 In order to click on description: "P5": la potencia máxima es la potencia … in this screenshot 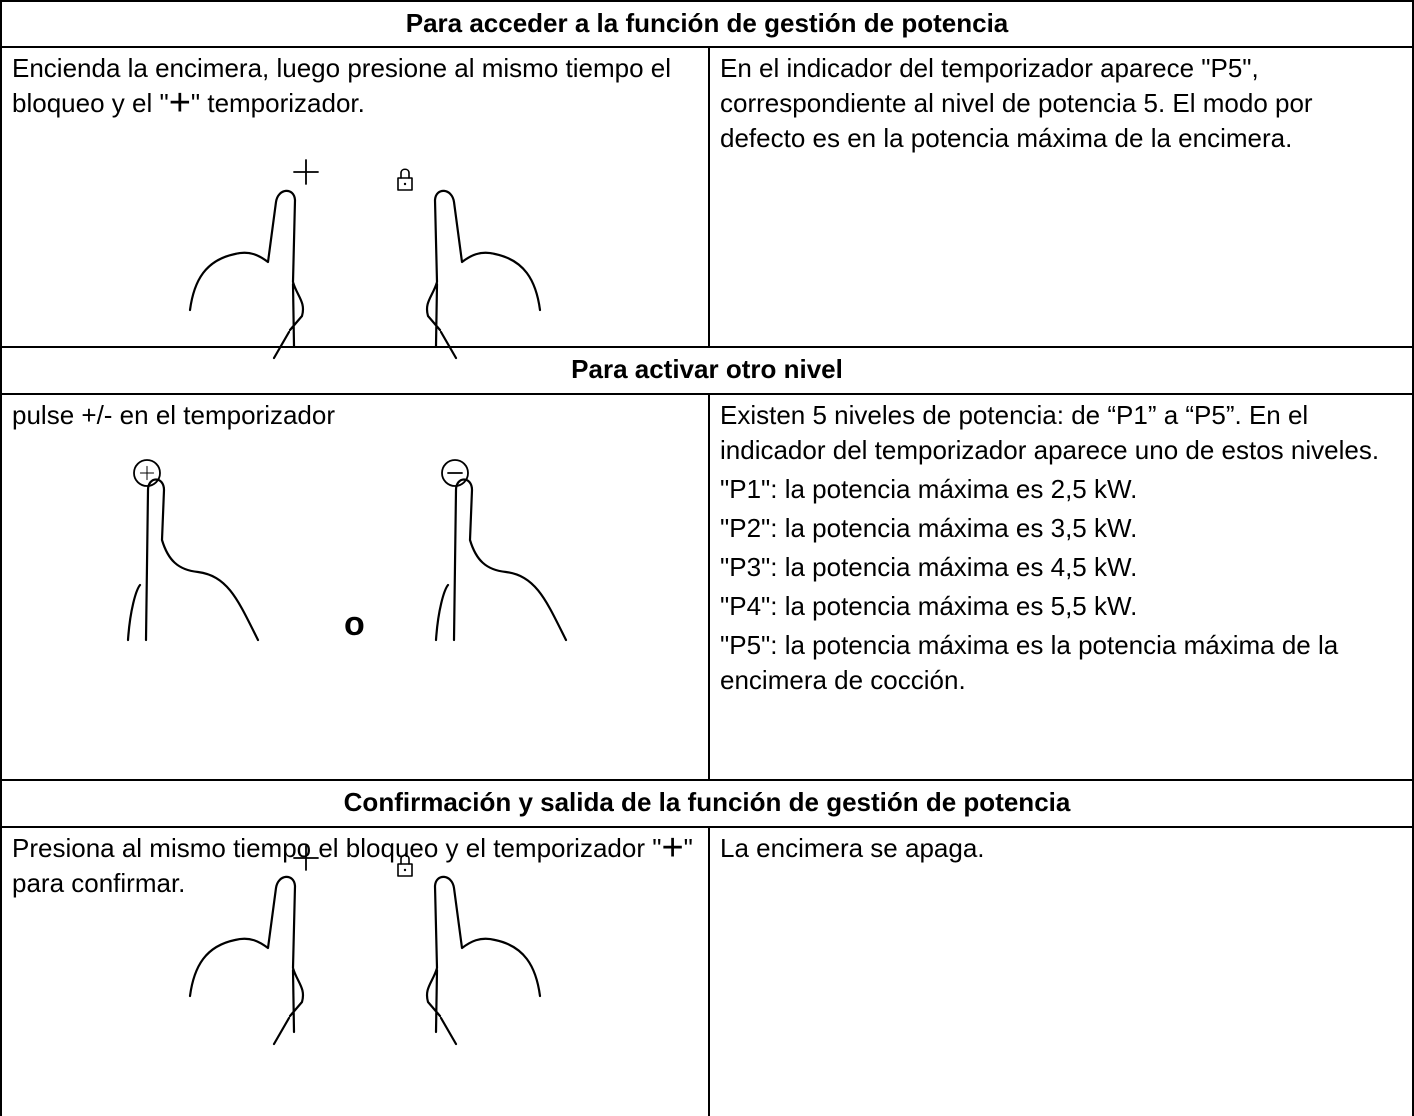, I will do `click(1029, 662)`.